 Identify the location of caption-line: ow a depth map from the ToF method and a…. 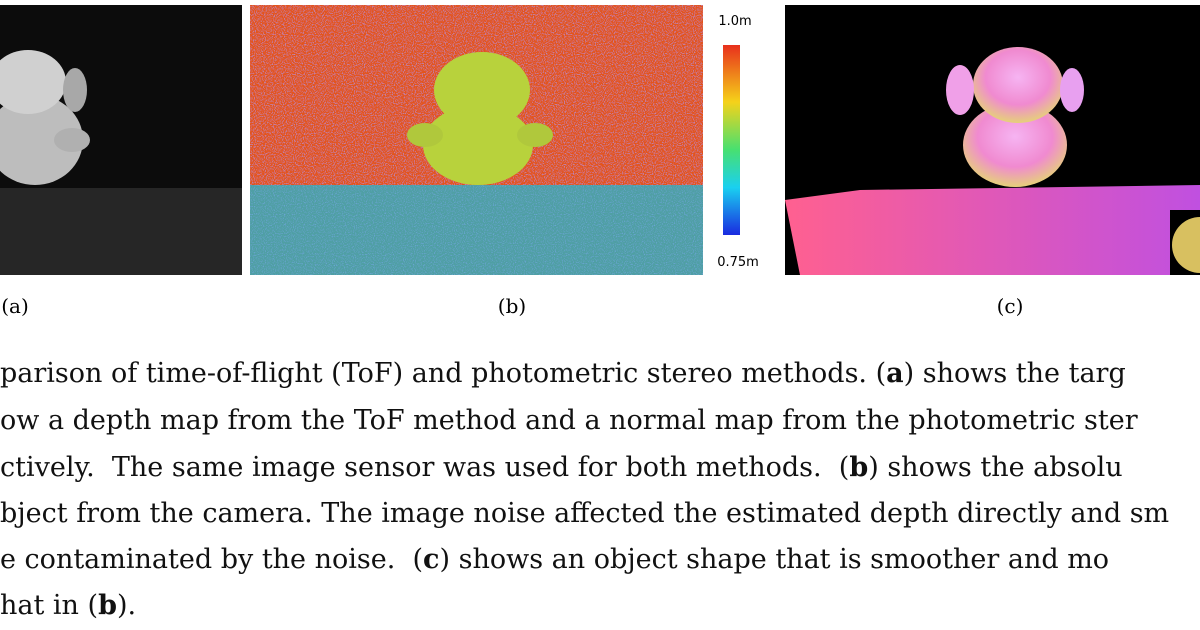
(569, 420).